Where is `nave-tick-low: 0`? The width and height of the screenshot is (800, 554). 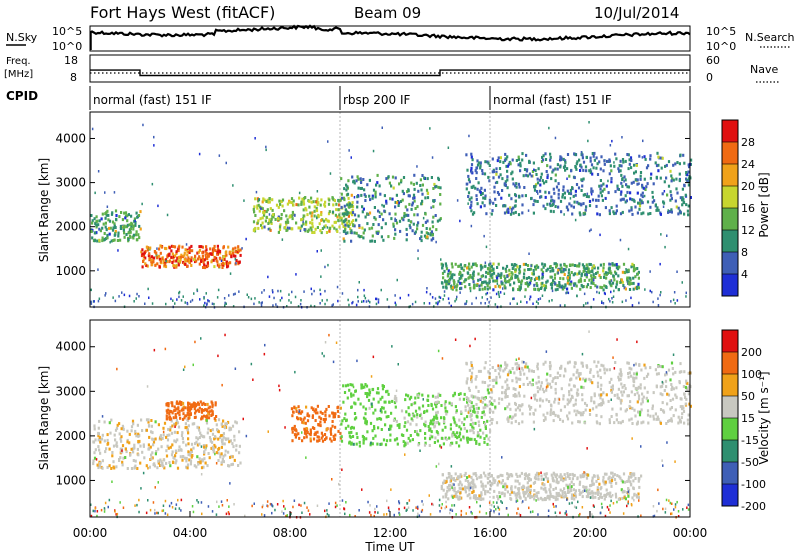
nave-tick-low: 0 is located at coordinates (709, 77).